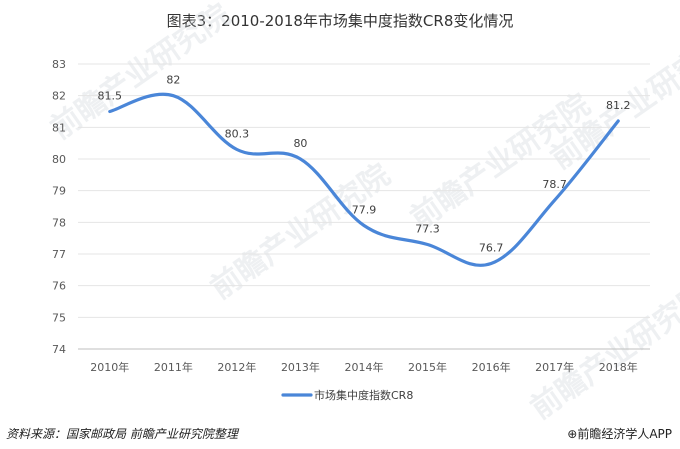  I want to click on x-tick-label: 2018年, so click(618, 367).